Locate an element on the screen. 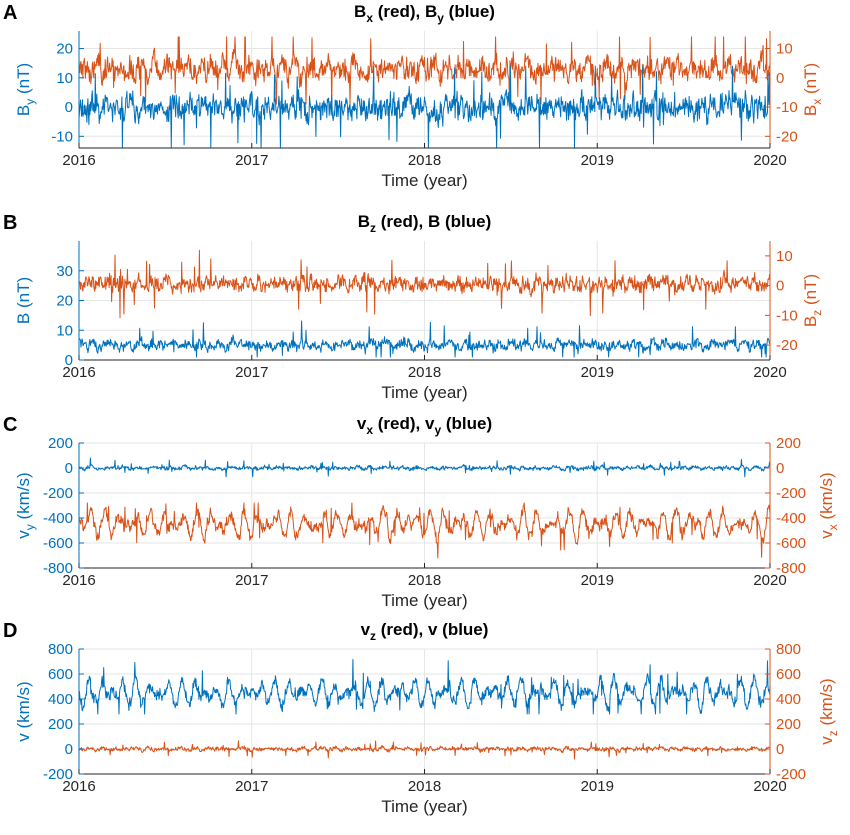 This screenshot has width=850, height=835. right-tick-label: -800 is located at coordinates (791, 568).